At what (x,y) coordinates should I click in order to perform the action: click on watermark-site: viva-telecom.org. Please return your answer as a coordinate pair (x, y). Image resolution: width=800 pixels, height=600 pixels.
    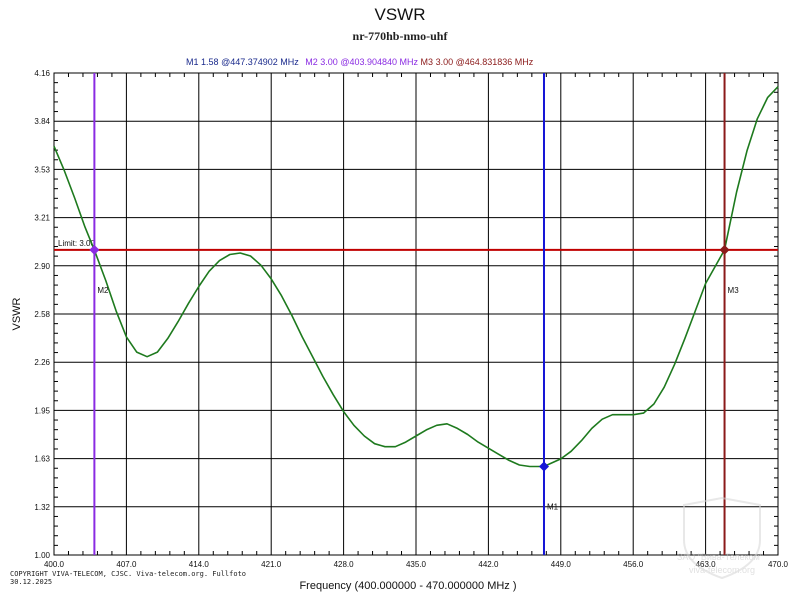
    Looking at the image, I should click on (722, 570).